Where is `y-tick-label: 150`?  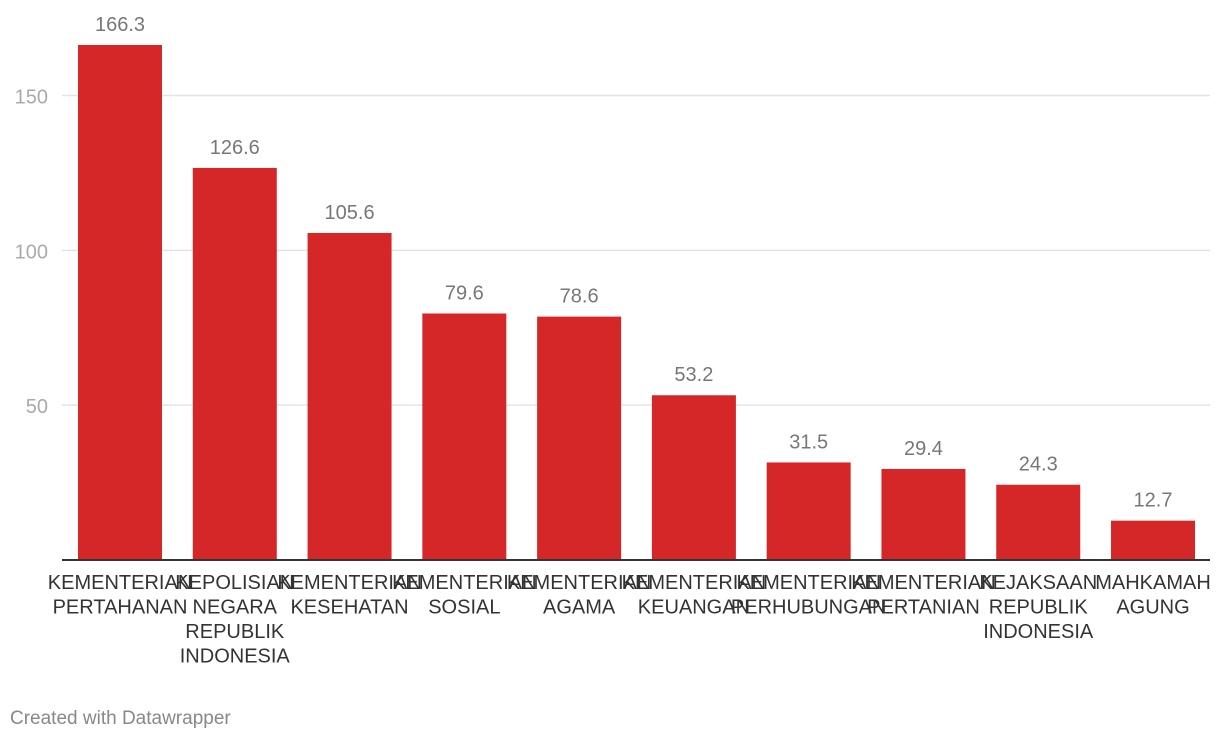
y-tick-label: 150 is located at coordinates (31, 97).